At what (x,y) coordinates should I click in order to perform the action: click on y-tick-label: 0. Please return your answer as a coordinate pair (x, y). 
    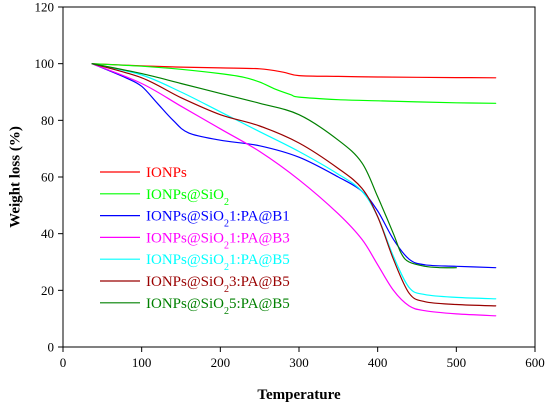
    Looking at the image, I should click on (51, 347).